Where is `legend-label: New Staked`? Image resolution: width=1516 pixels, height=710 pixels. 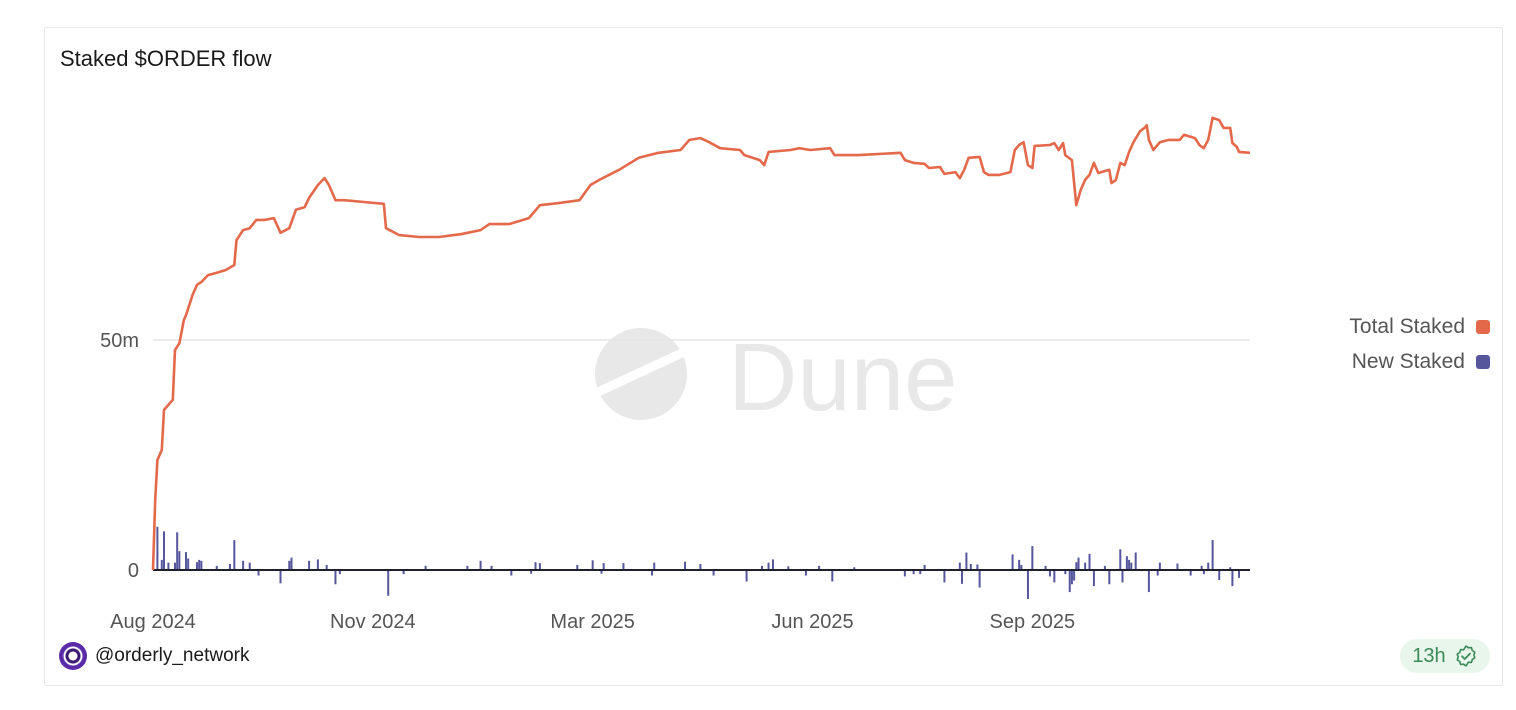
legend-label: New Staked is located at coordinates (1408, 361).